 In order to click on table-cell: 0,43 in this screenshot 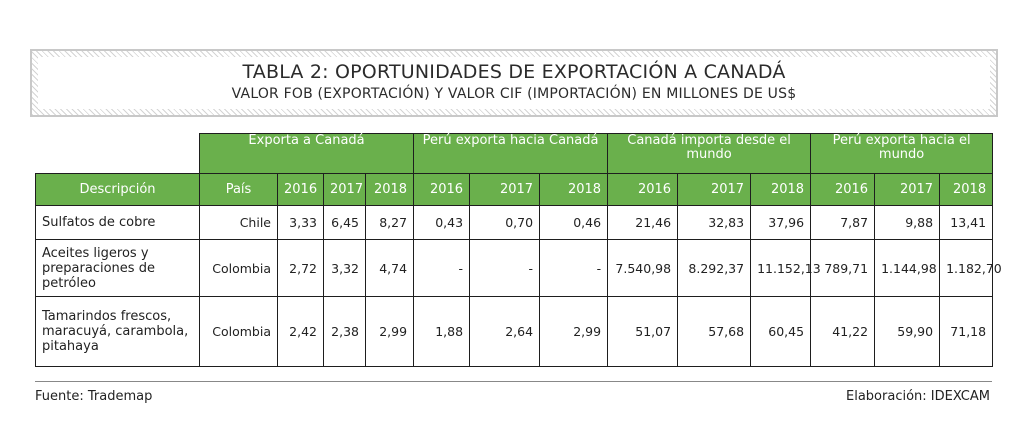, I will do `click(442, 222)`.